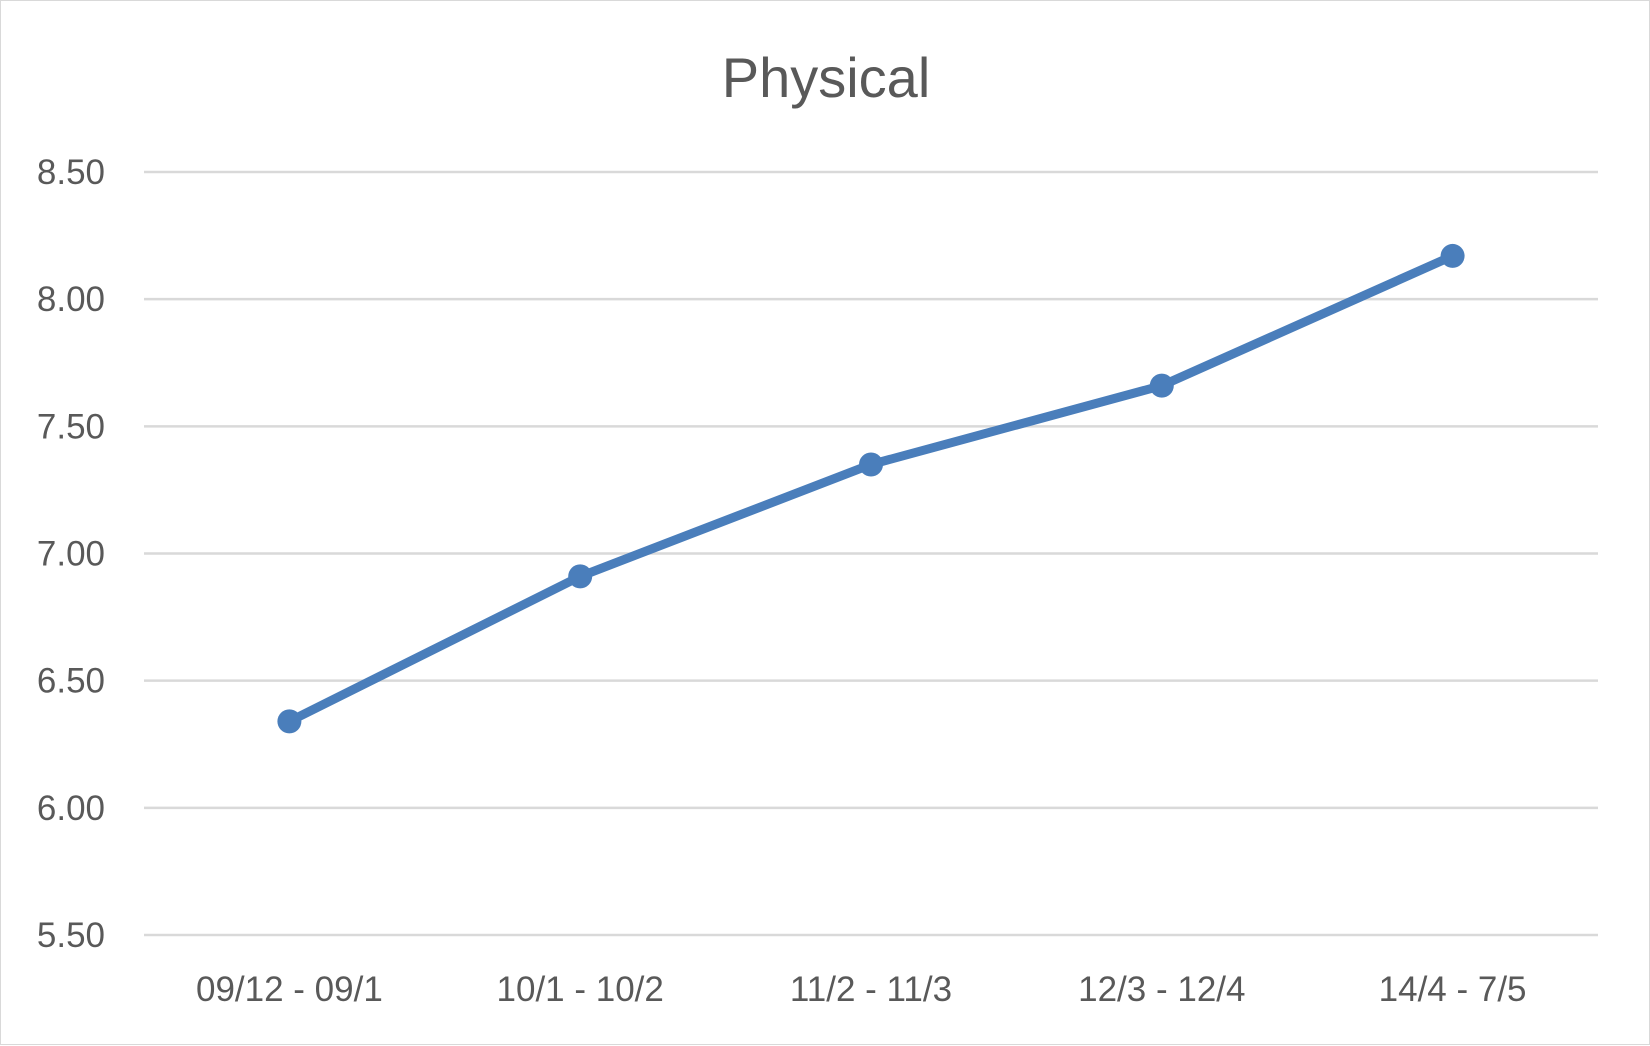 This screenshot has width=1650, height=1046. I want to click on y-tick-label: 7.50, so click(71, 426).